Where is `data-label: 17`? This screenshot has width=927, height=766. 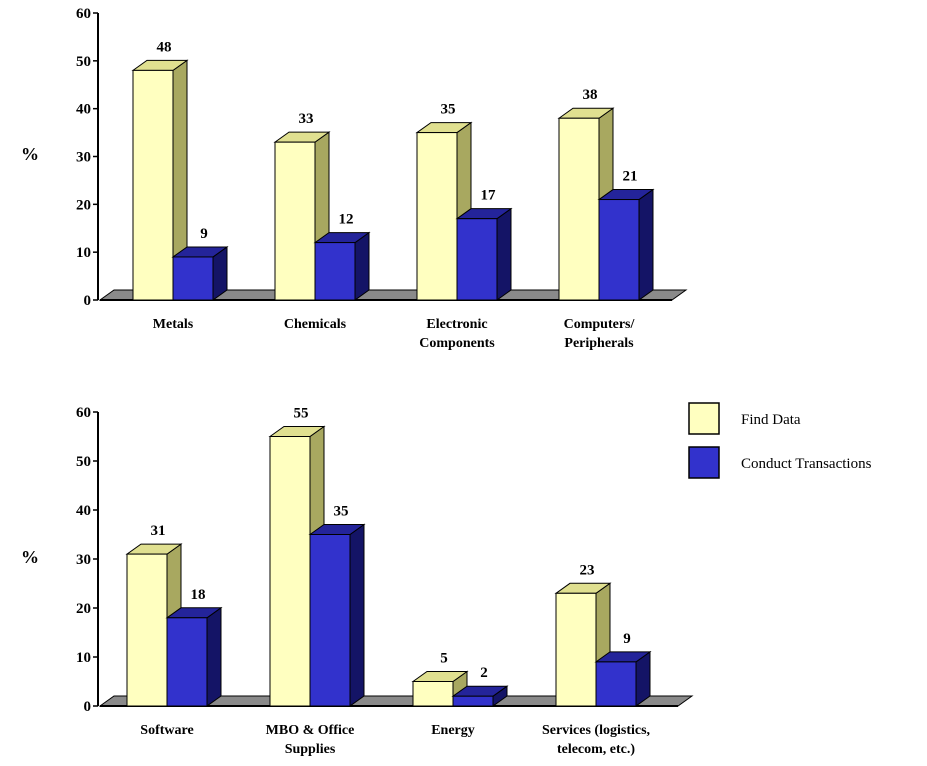 data-label: 17 is located at coordinates (489, 196).